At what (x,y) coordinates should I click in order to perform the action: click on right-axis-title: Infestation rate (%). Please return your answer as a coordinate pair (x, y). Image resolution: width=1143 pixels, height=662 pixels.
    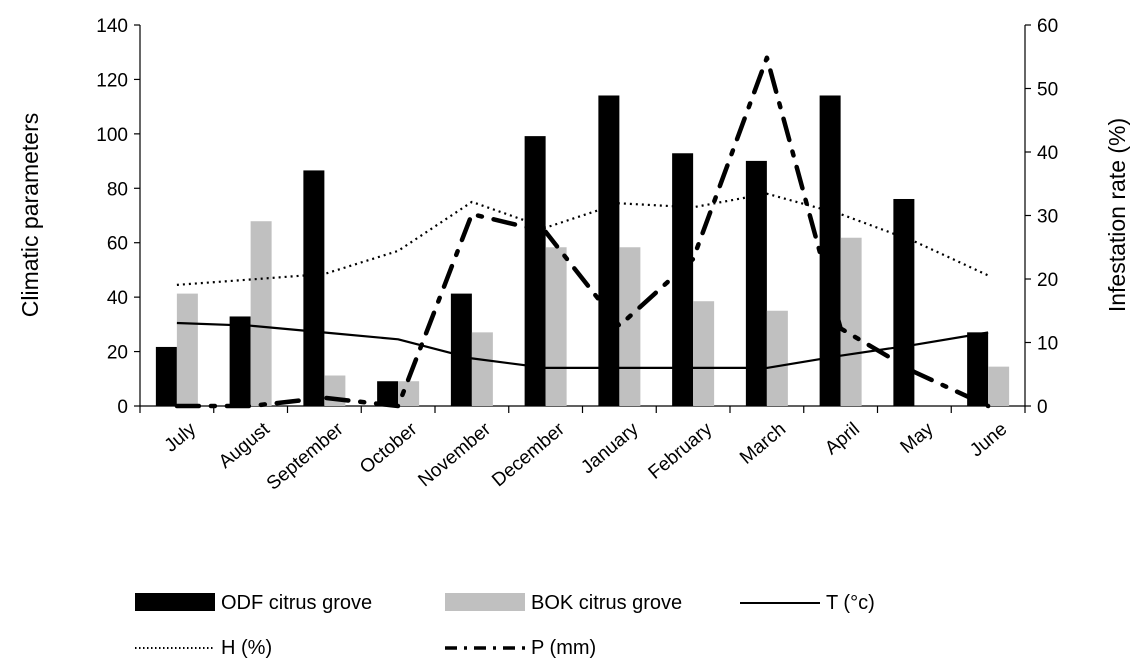
    Looking at the image, I should click on (1117, 215).